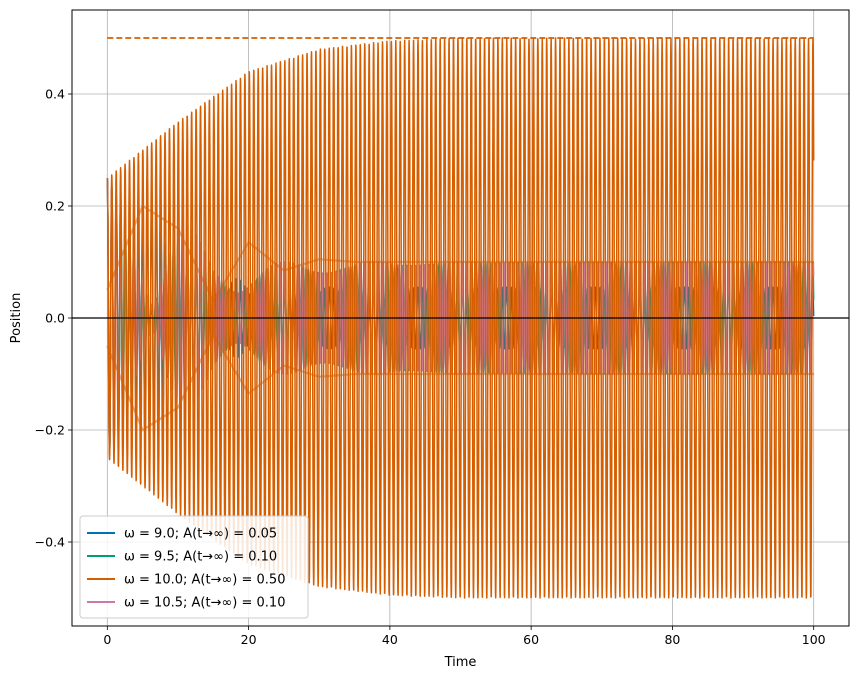 The image size is (857, 679). I want to click on x-tick-label: 0, so click(107, 639).